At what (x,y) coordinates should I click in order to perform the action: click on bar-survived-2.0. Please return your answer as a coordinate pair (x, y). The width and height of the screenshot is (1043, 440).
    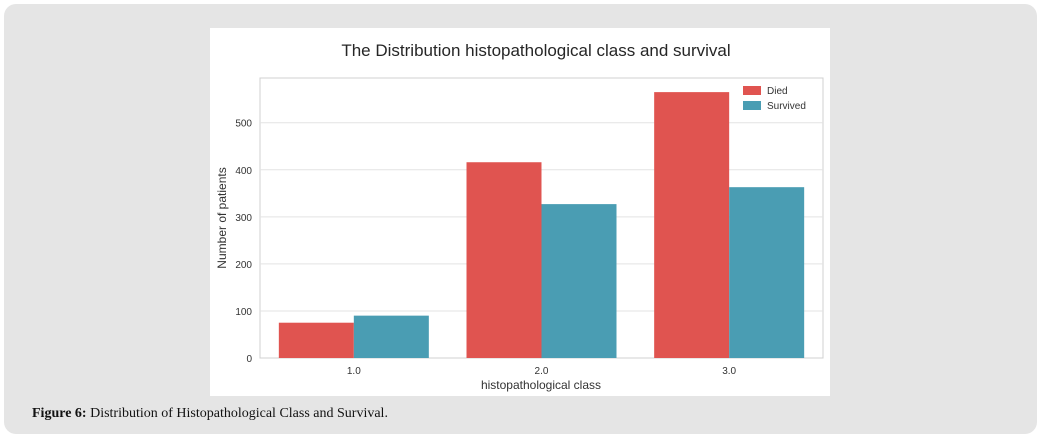
    Looking at the image, I should click on (579, 281).